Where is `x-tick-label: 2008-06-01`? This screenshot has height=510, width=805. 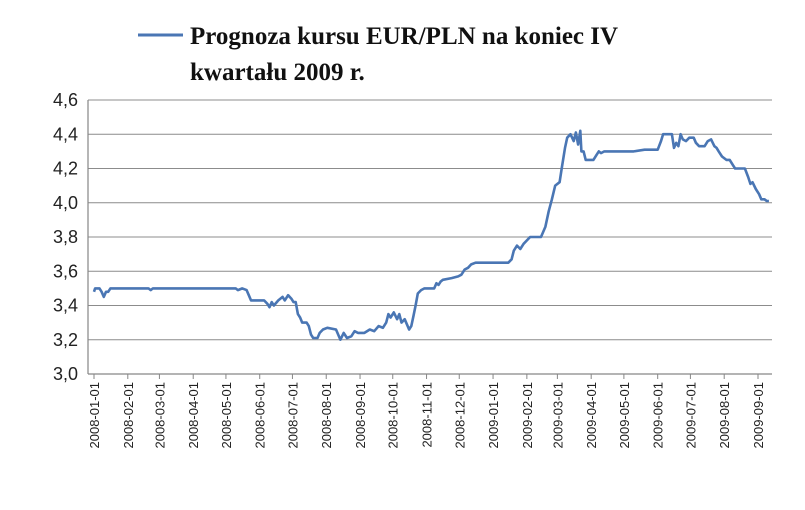 x-tick-label: 2008-06-01 is located at coordinates (260, 415).